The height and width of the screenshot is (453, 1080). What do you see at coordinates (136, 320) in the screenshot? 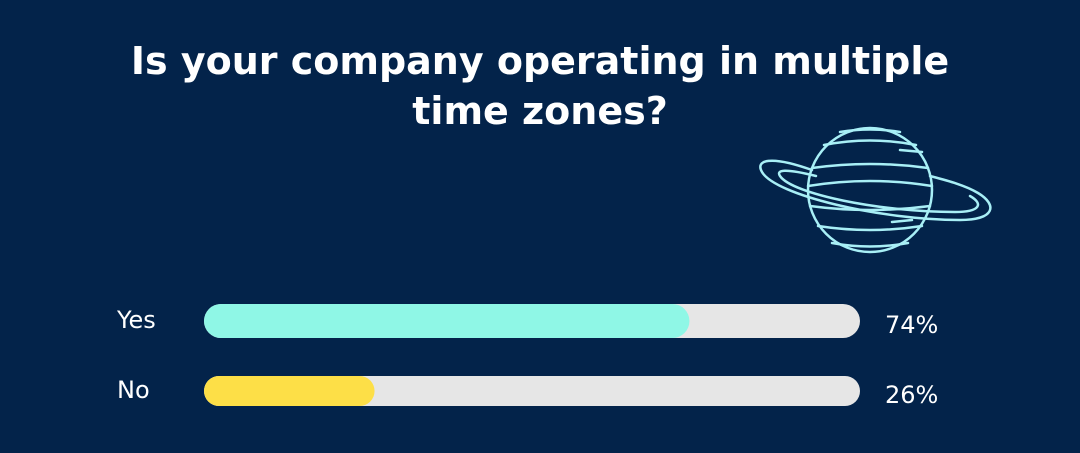
I see `category-label: Yes` at bounding box center [136, 320].